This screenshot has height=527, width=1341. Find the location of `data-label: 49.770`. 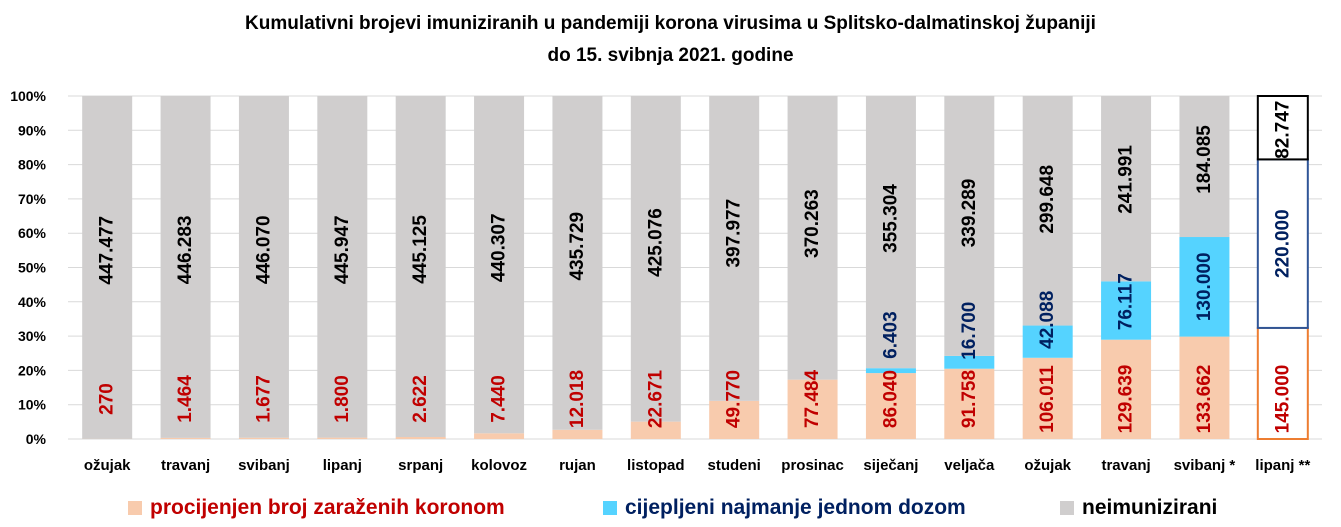

data-label: 49.770 is located at coordinates (734, 399).